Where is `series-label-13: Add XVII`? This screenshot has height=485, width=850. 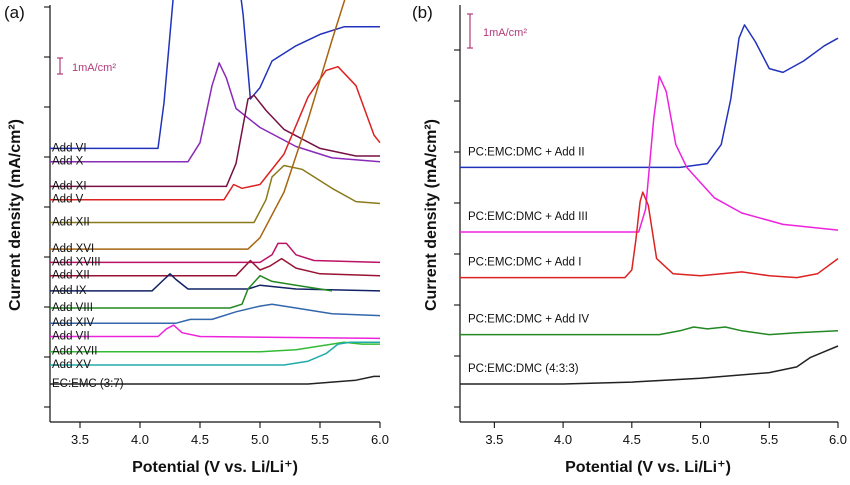 series-label-13: Add XVII is located at coordinates (74, 352).